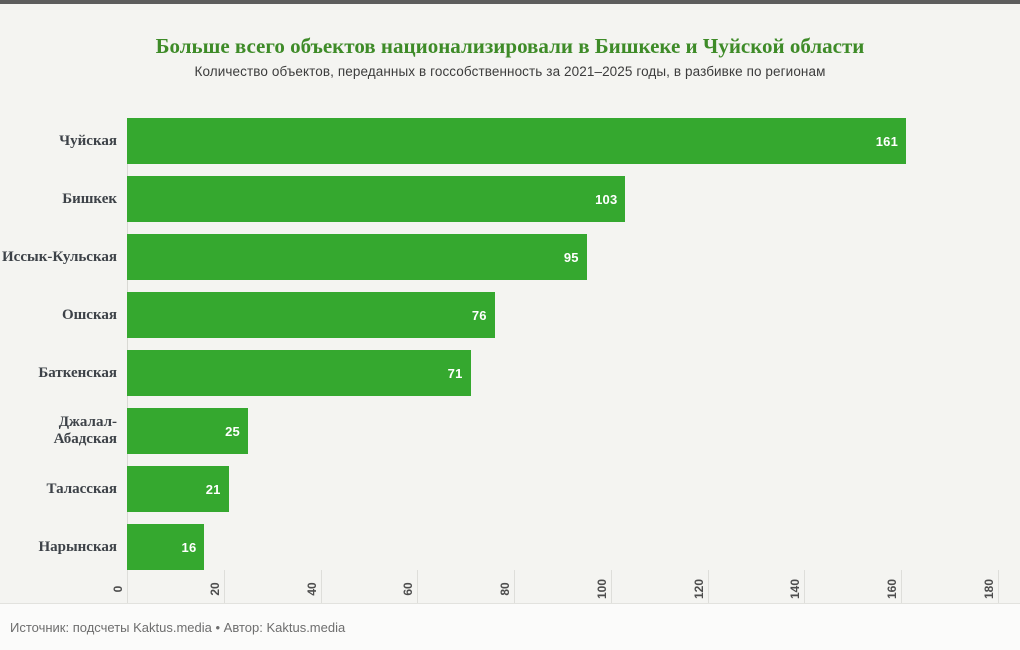  I want to click on table-row: Джалал-Абадская 25, so click(510, 431).